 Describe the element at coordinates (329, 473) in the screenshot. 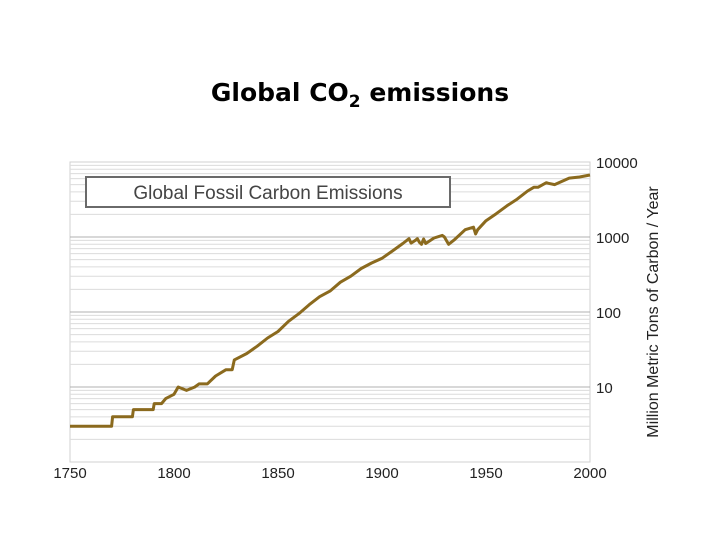

I see `x-tick-labels: 1750 1800 1850 1900 1950 2000` at that location.